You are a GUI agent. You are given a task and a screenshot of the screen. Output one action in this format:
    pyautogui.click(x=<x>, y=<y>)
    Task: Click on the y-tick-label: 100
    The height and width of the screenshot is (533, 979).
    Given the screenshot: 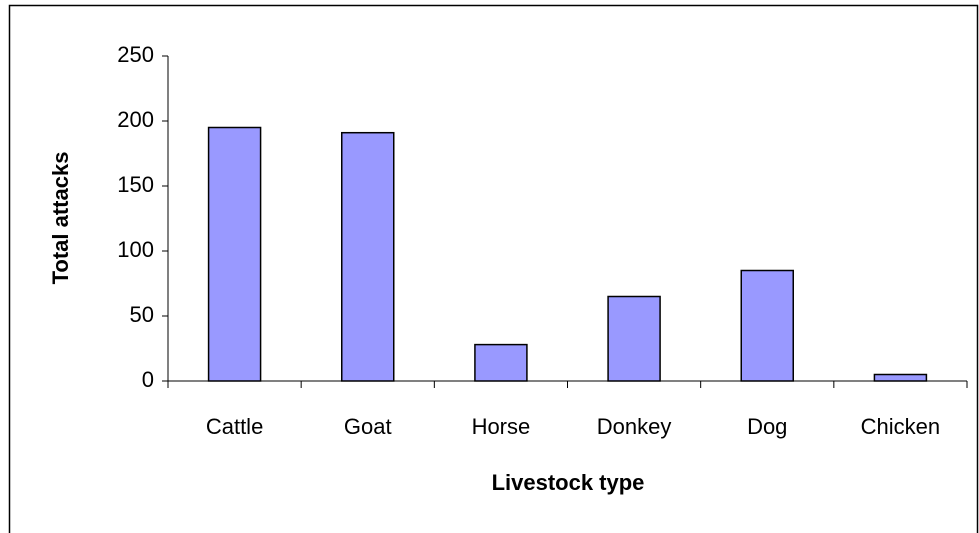 What is the action you would take?
    pyautogui.click(x=135, y=249)
    